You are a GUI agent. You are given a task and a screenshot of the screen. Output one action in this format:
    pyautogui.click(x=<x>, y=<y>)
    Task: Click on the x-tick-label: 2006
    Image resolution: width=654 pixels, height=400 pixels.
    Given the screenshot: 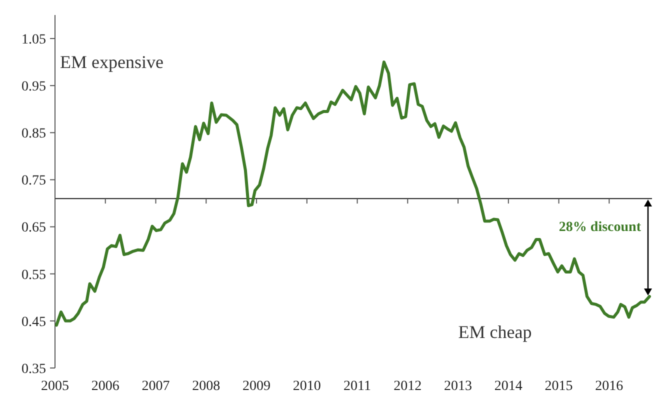 What is the action you would take?
    pyautogui.click(x=105, y=386)
    